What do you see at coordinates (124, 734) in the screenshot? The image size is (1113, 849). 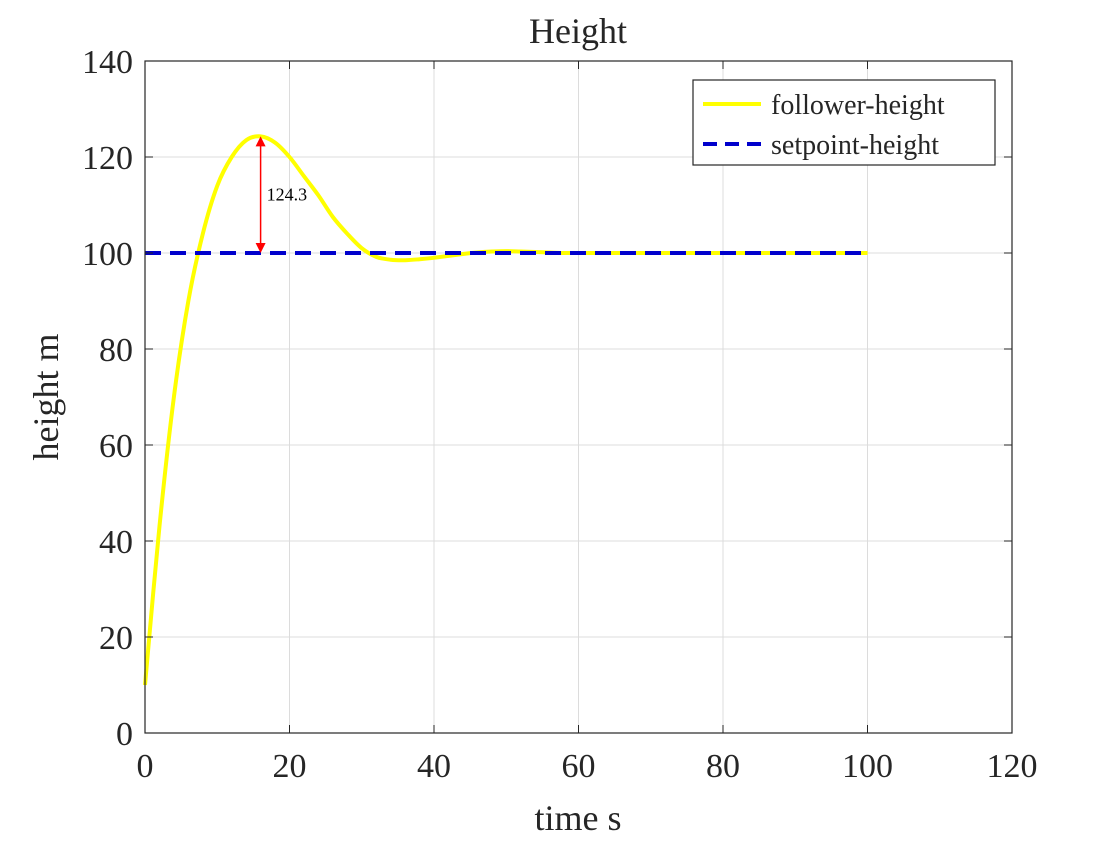 I see `y-tick-label: 0` at bounding box center [124, 734].